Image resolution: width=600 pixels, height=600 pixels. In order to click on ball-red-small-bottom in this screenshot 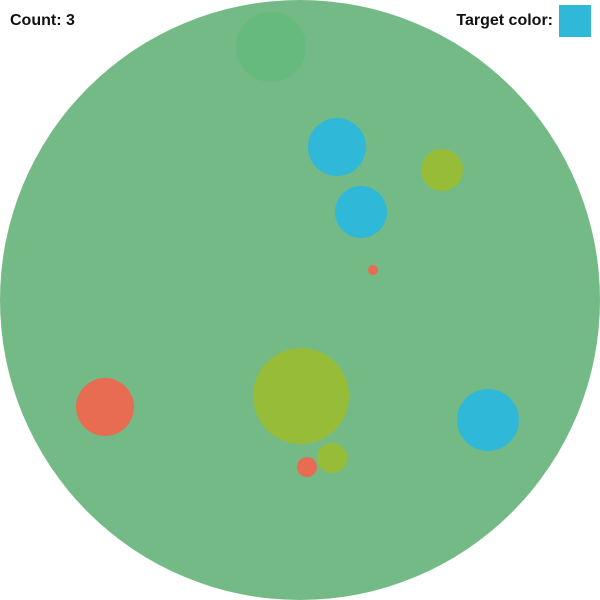, I will do `click(307, 467)`.